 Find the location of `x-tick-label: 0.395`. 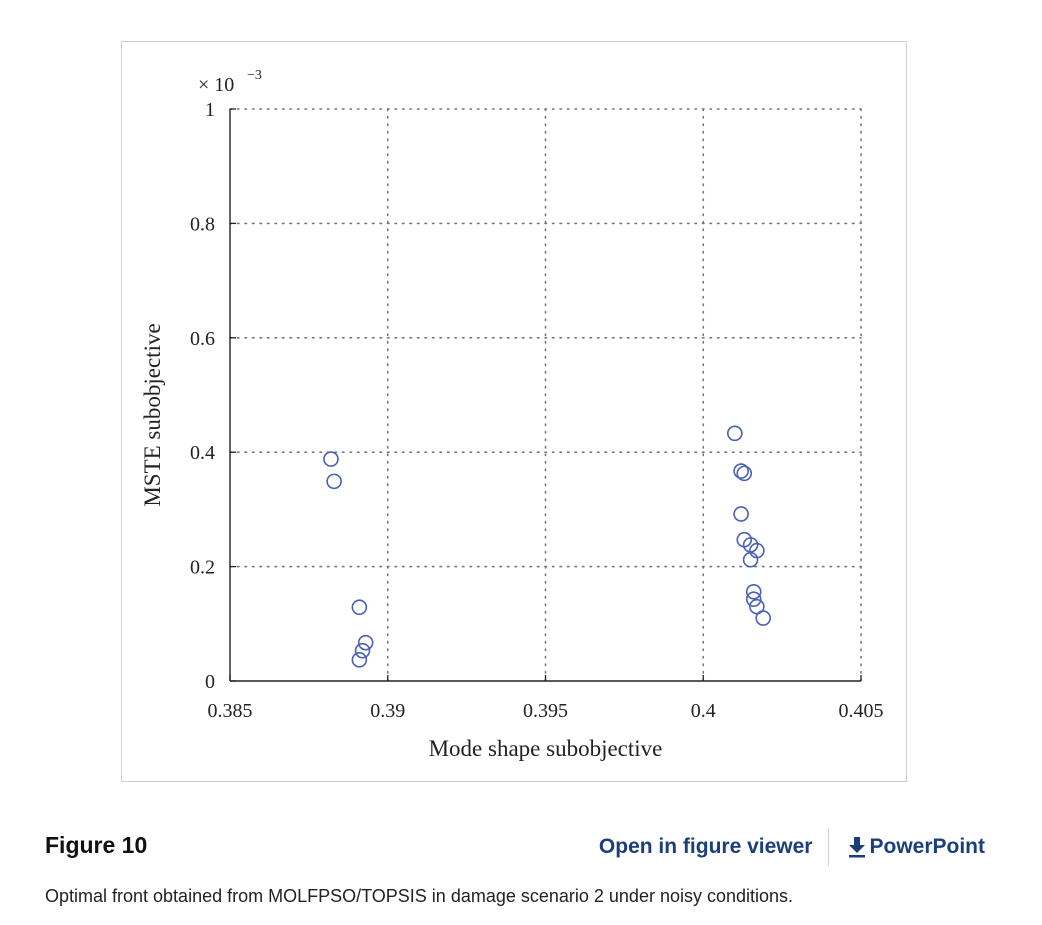

x-tick-label: 0.395 is located at coordinates (545, 711).